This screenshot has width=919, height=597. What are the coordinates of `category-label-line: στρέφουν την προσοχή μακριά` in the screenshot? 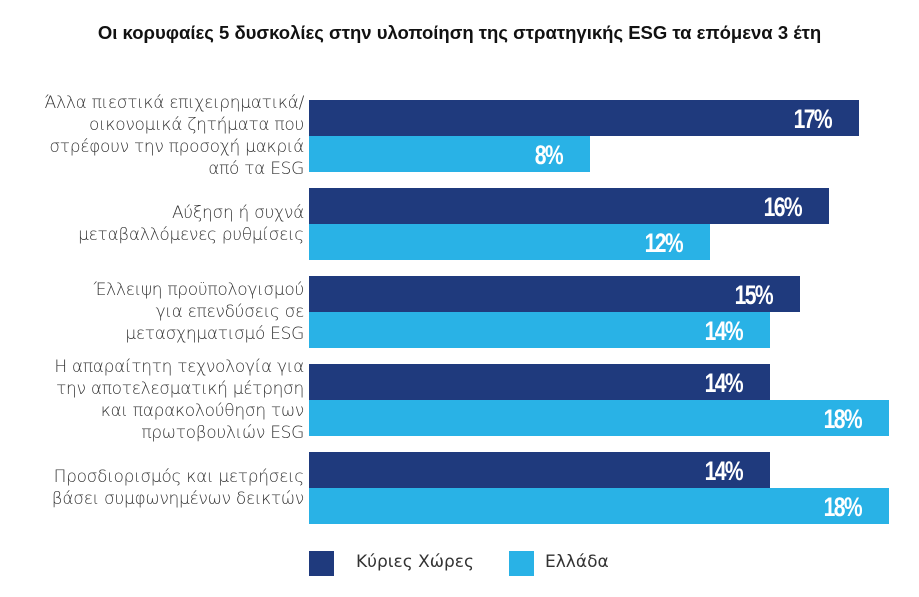 It's located at (176, 147).